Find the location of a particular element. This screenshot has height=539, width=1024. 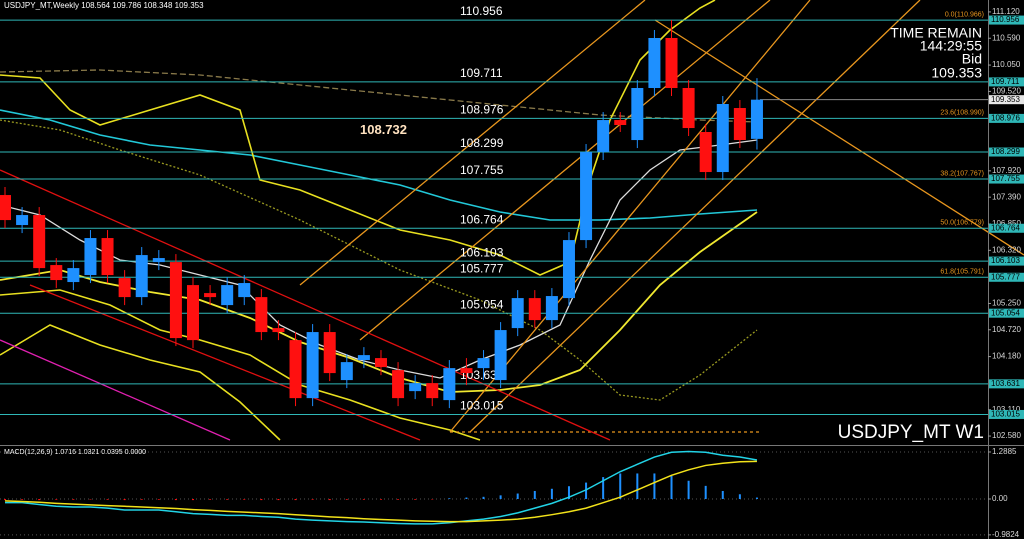

level-axis-label: 105.054 is located at coordinates (1005, 312).